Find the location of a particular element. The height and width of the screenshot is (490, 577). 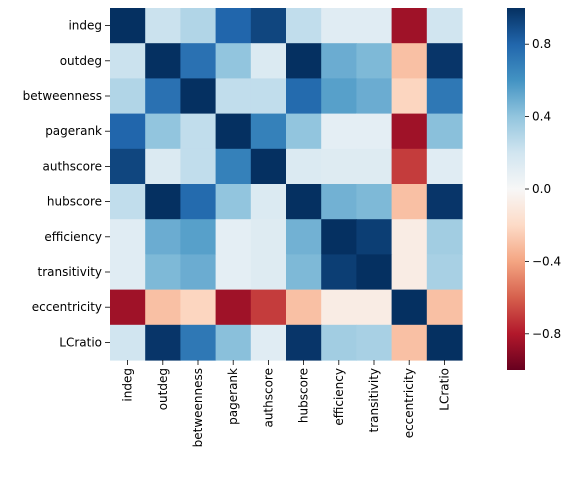

heatmap-cell-outdeg-transitivity is located at coordinates (374, 61).